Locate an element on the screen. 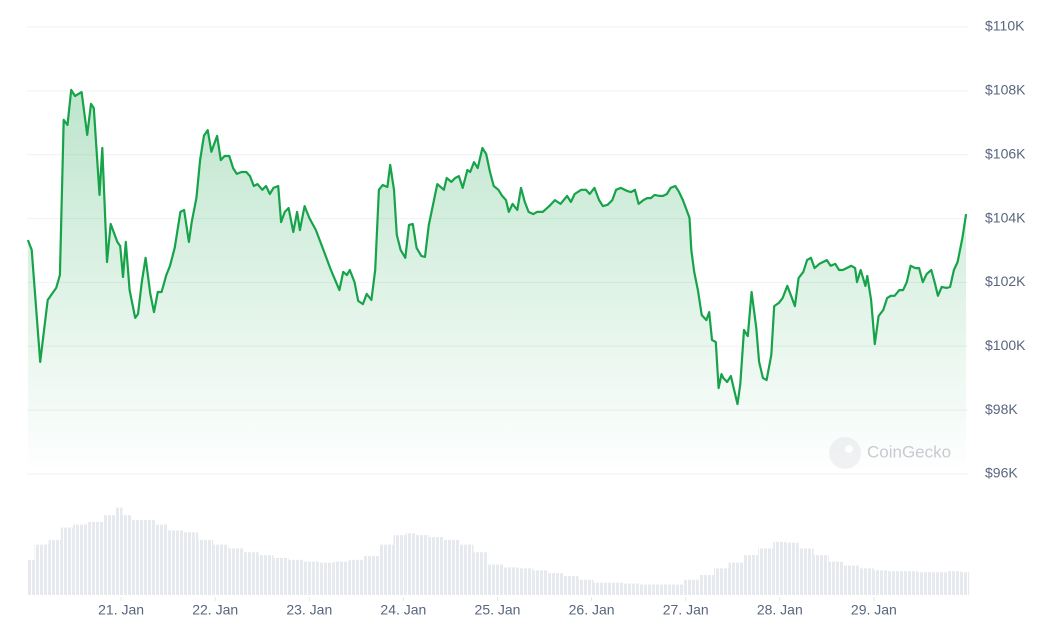  x-tick-label: 23. Jan is located at coordinates (309, 610).